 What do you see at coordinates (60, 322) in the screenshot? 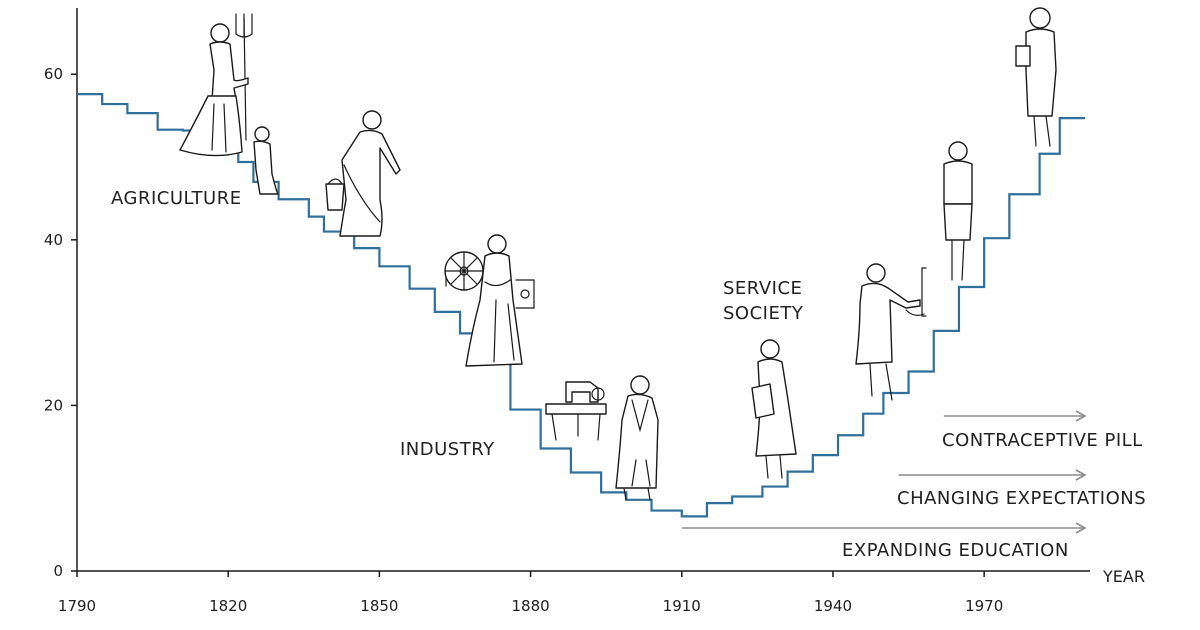
I see `y-ticks: 0 20 40 60` at bounding box center [60, 322].